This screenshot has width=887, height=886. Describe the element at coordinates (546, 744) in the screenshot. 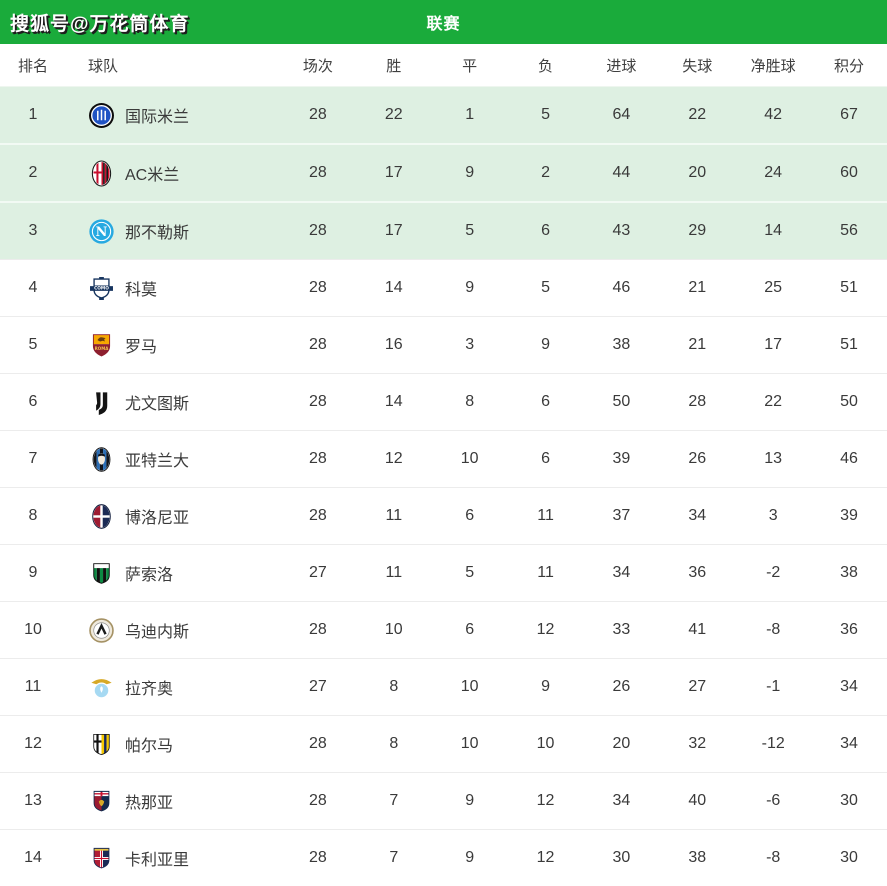

I see `cell-lost: 10` at that location.